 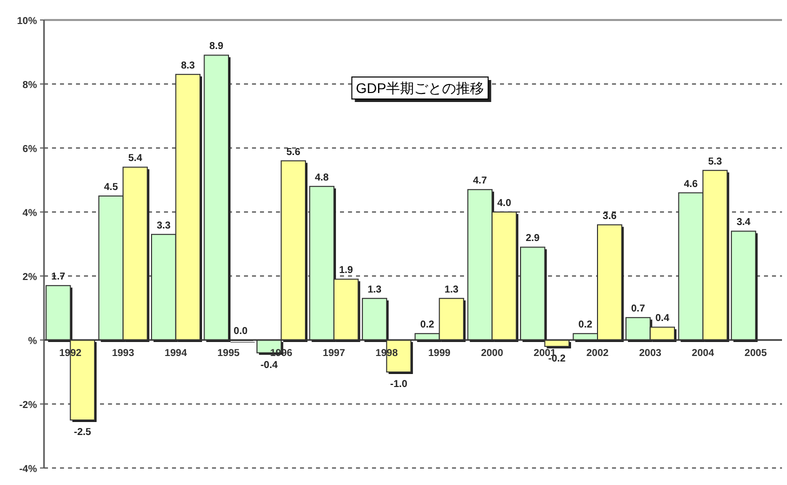 What do you see at coordinates (241, 331) in the screenshot?
I see `data-label: 0.0` at bounding box center [241, 331].